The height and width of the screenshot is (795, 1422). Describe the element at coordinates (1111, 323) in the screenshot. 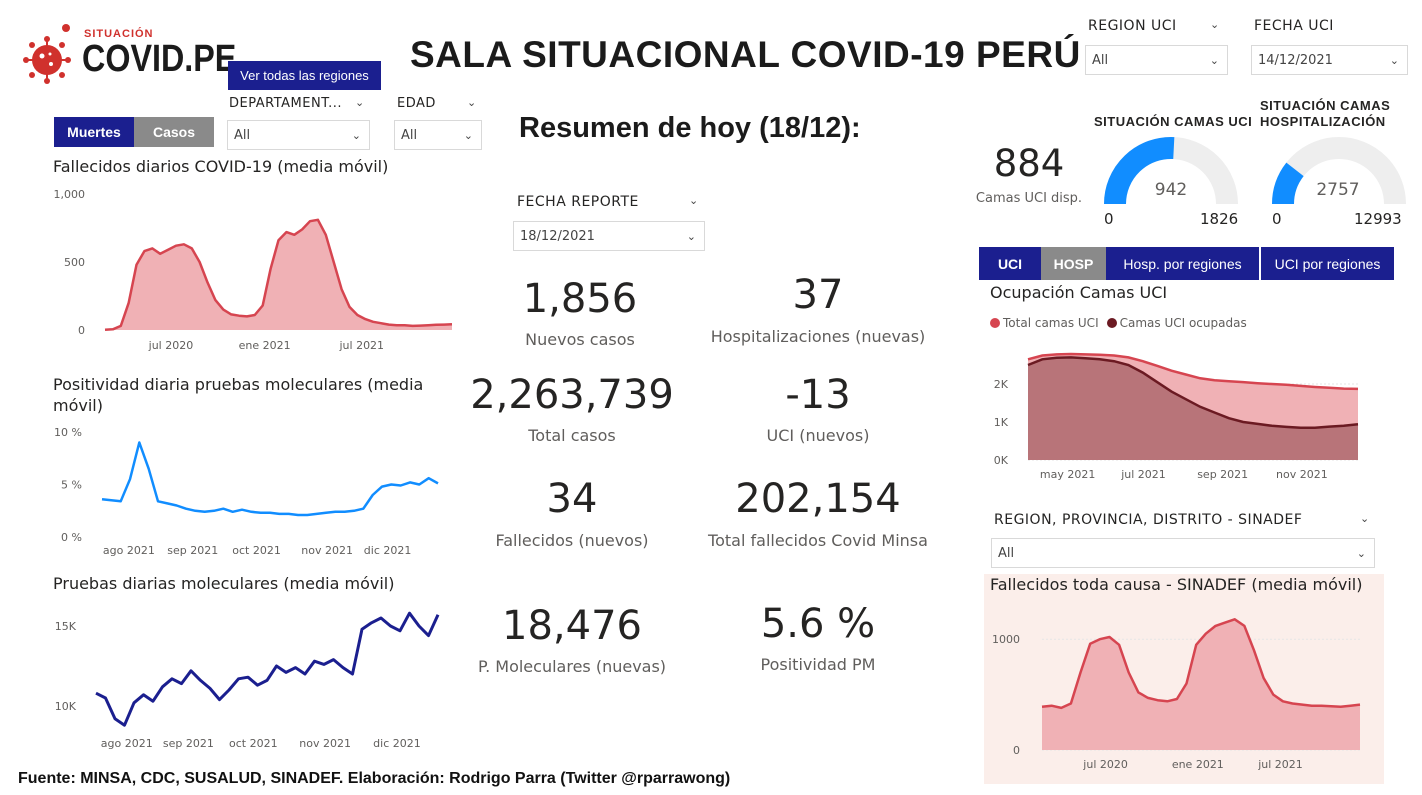

I see `legend-marker-occupied` at that location.